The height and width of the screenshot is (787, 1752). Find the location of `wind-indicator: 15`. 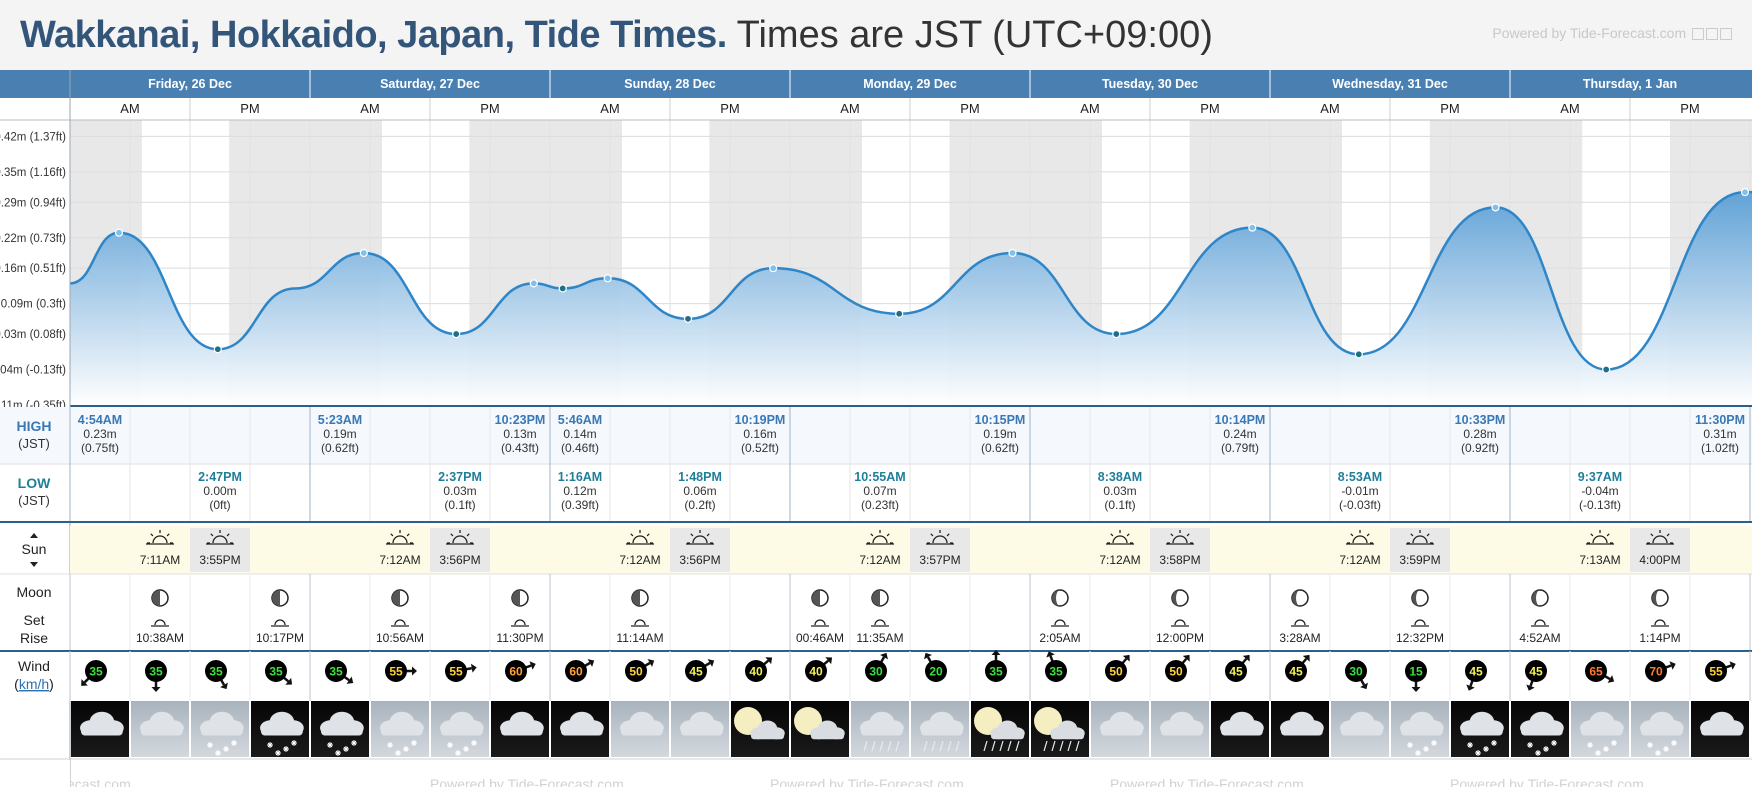

wind-indicator: 15 is located at coordinates (1416, 676).